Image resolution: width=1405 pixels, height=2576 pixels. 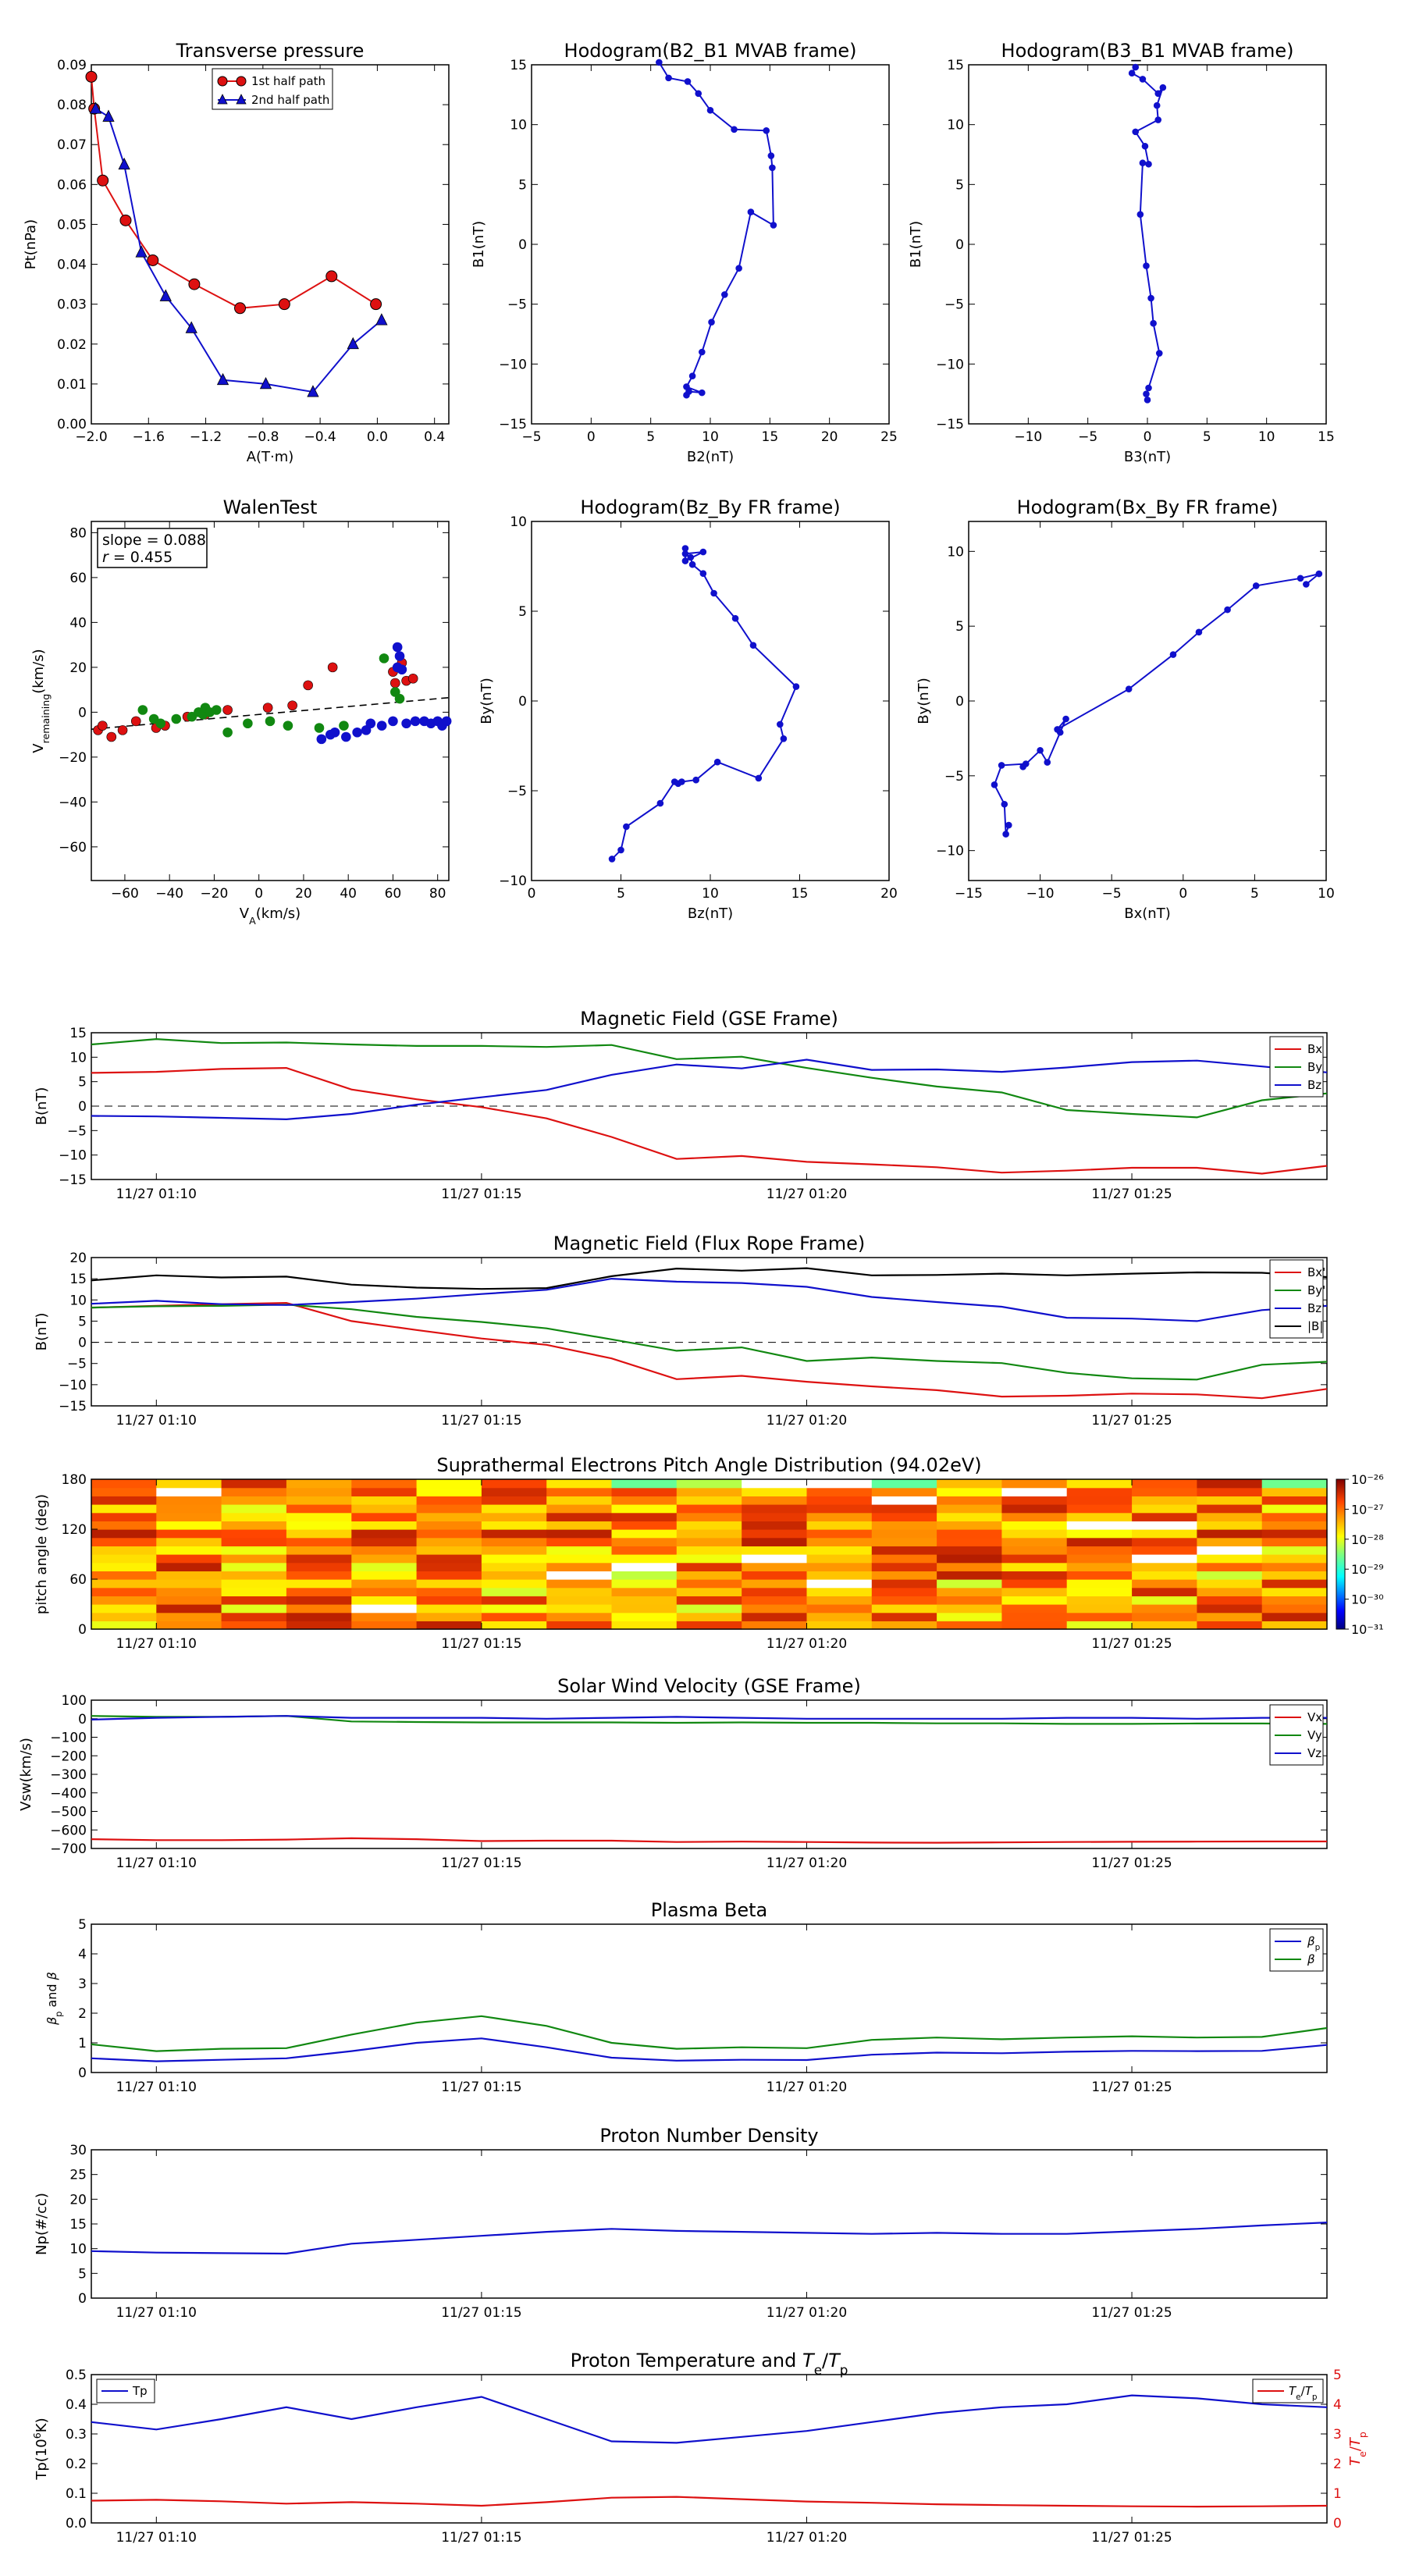 What do you see at coordinates (31, 244) in the screenshot?
I see `y-axis-label: Pt(nPa)` at bounding box center [31, 244].